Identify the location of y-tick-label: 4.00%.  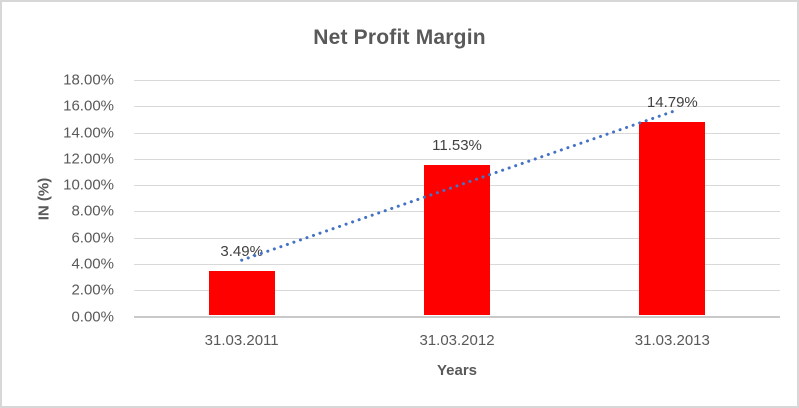
(92, 264).